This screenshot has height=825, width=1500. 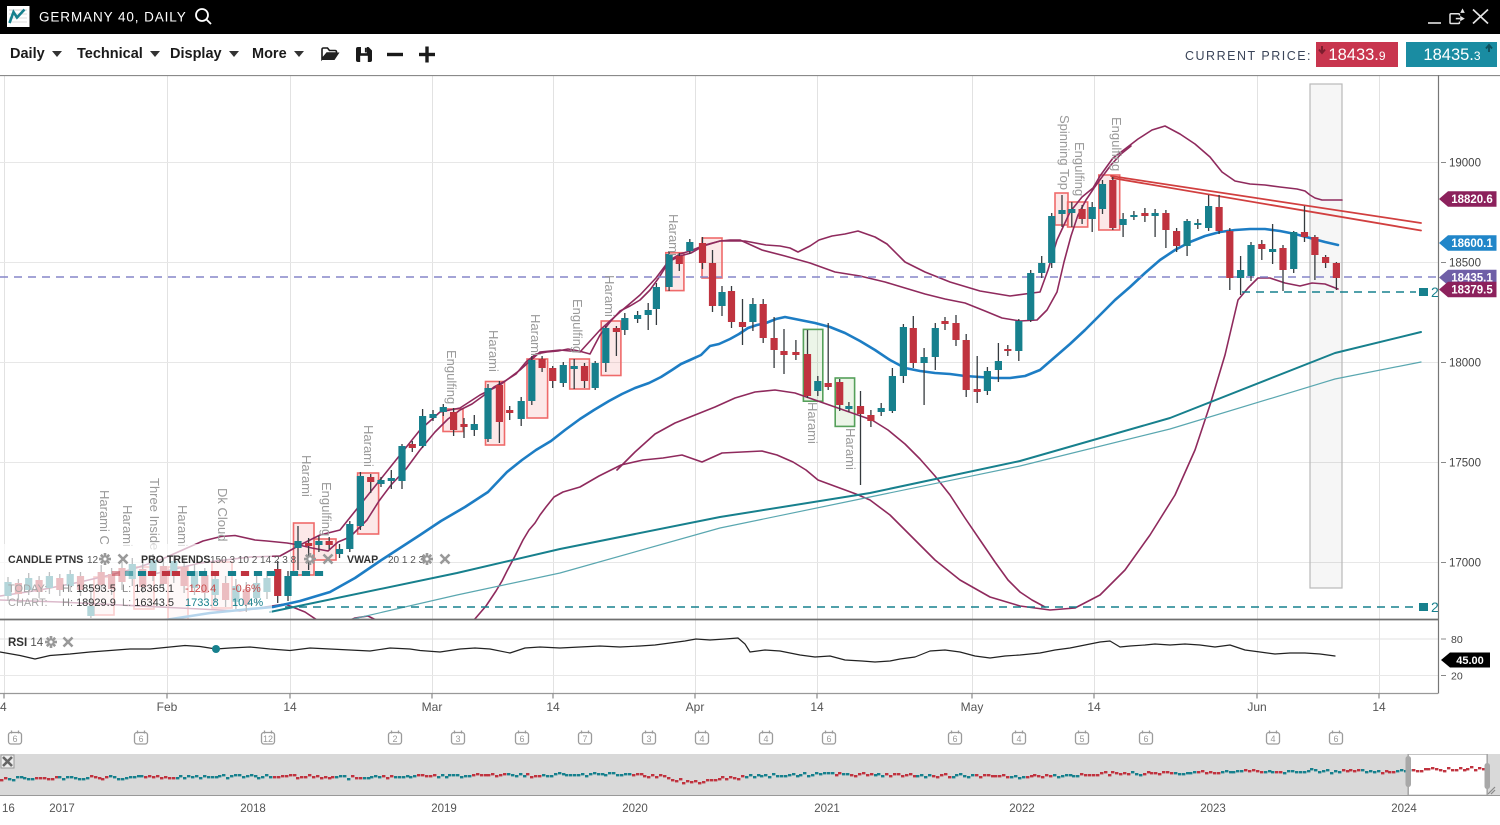 I want to click on svg-text: 18433.9, so click(x=1356, y=55).